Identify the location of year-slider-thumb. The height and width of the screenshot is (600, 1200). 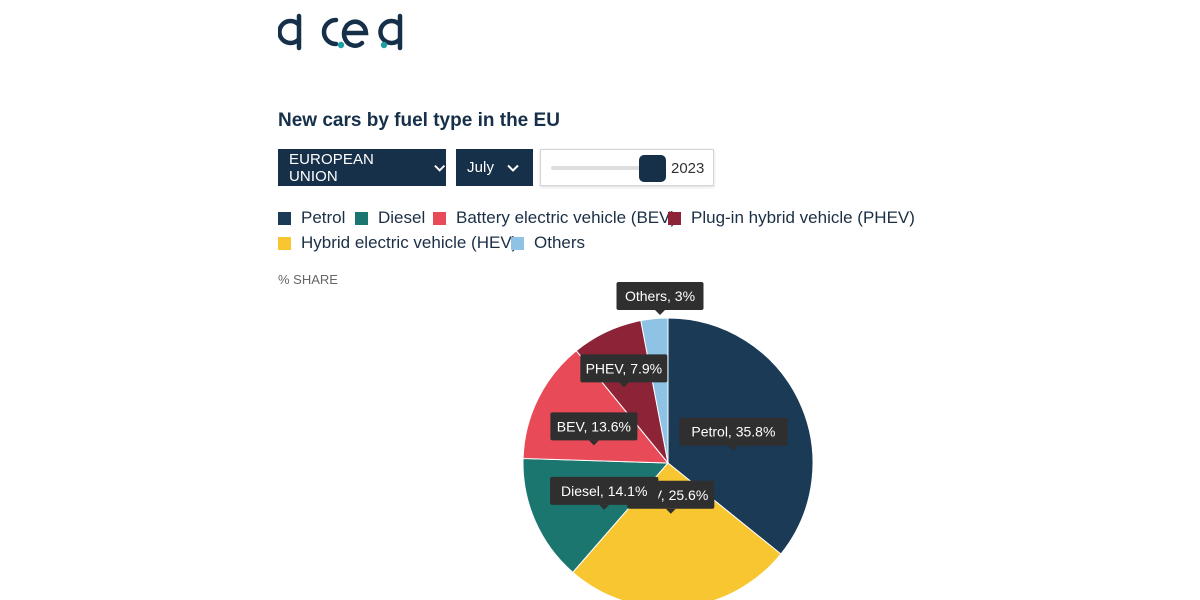
(652, 168).